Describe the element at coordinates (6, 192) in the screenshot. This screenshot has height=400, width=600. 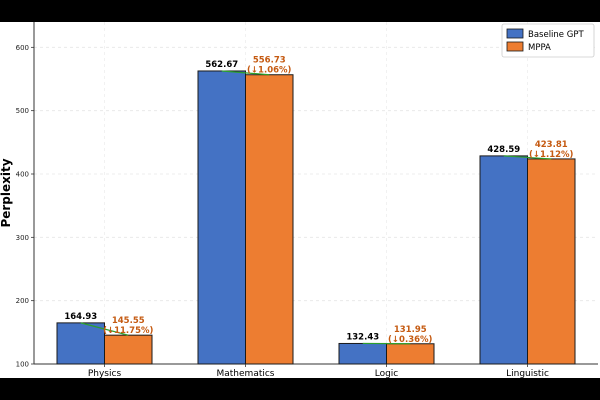
I see `y-axis-label: Perplexity` at that location.